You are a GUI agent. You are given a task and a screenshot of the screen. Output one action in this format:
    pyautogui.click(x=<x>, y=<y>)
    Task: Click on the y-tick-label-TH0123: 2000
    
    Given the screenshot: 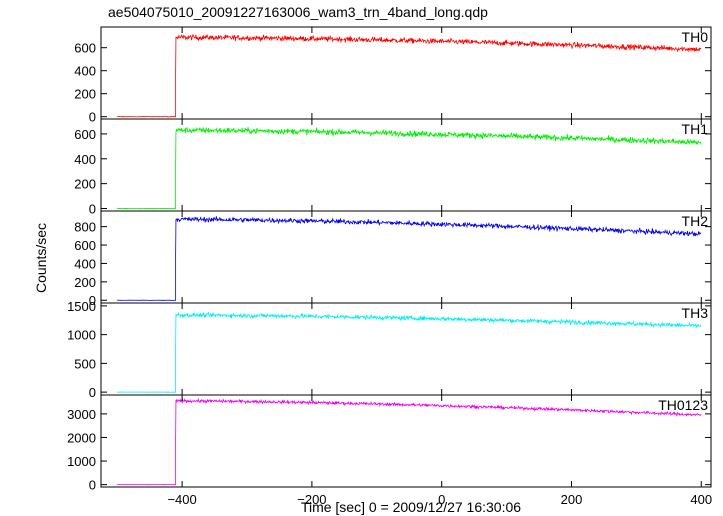 What is the action you would take?
    pyautogui.click(x=81, y=437)
    